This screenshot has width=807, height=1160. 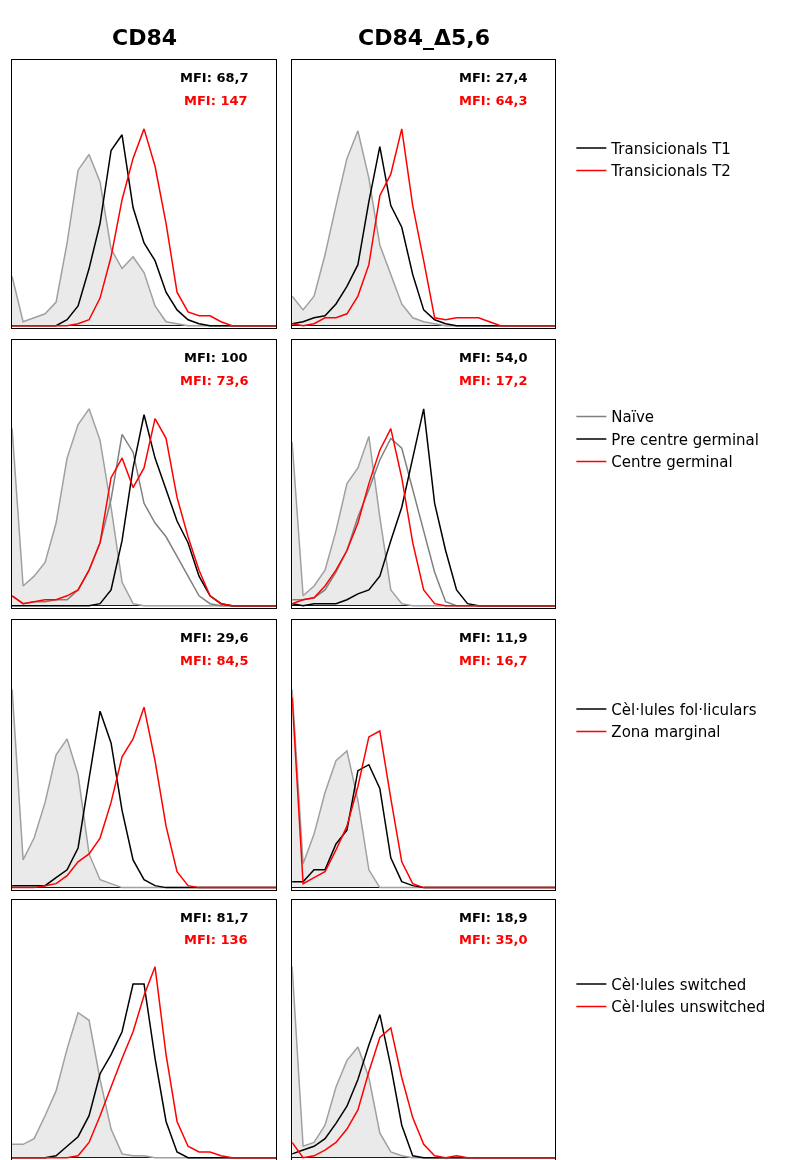 What do you see at coordinates (493, 939) in the screenshot?
I see `text: MFI: 35,0` at bounding box center [493, 939].